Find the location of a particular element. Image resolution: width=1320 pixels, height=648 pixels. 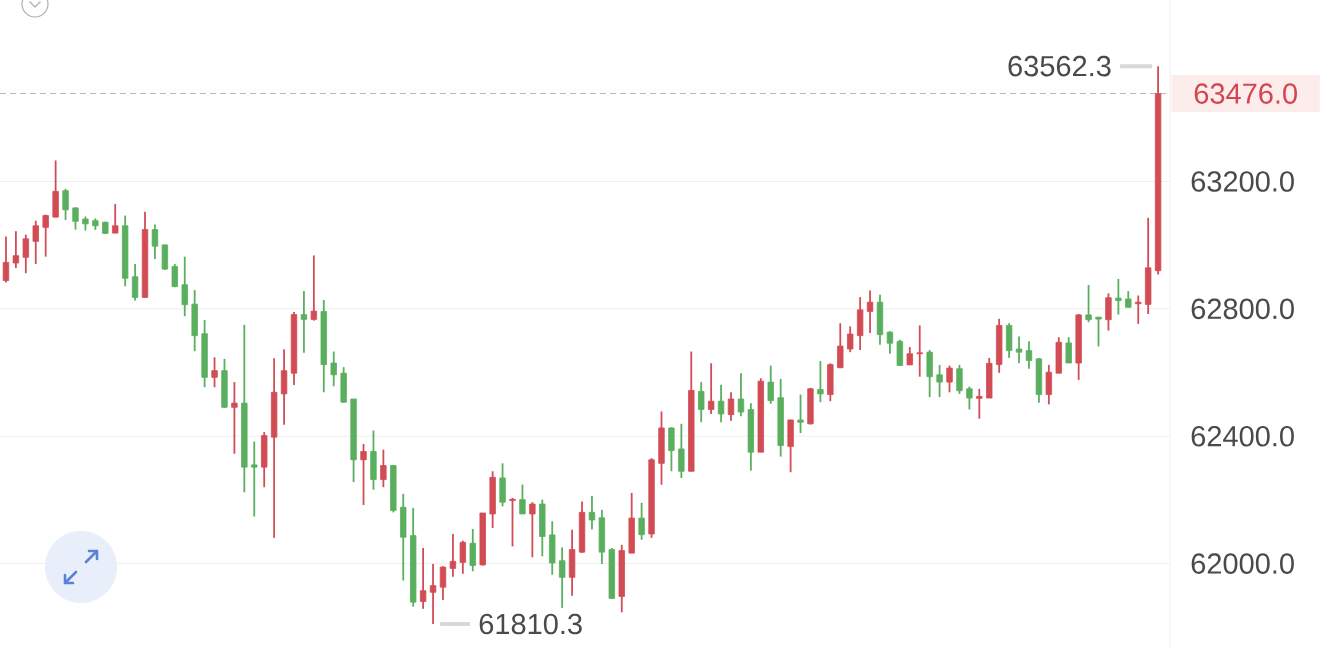

annotation: 63562.3 is located at coordinates (1059, 66).